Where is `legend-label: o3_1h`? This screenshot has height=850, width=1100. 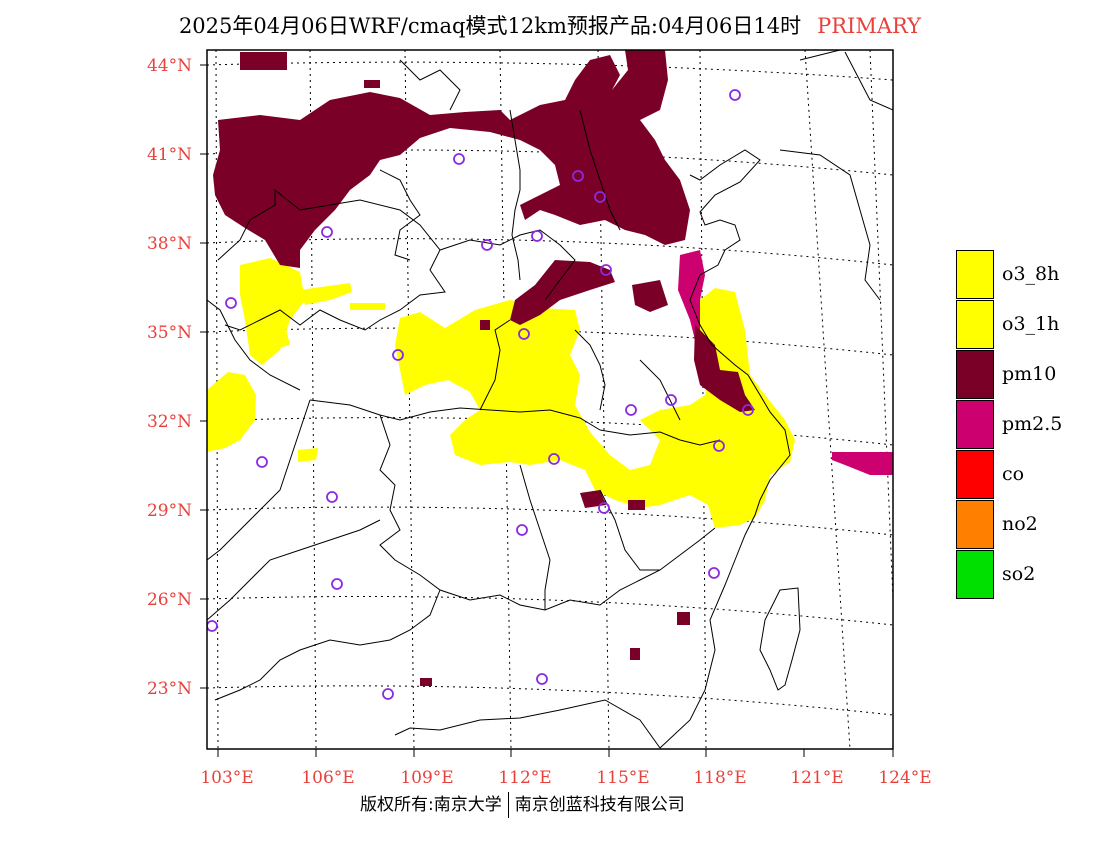 legend-label: o3_1h is located at coordinates (1031, 324).